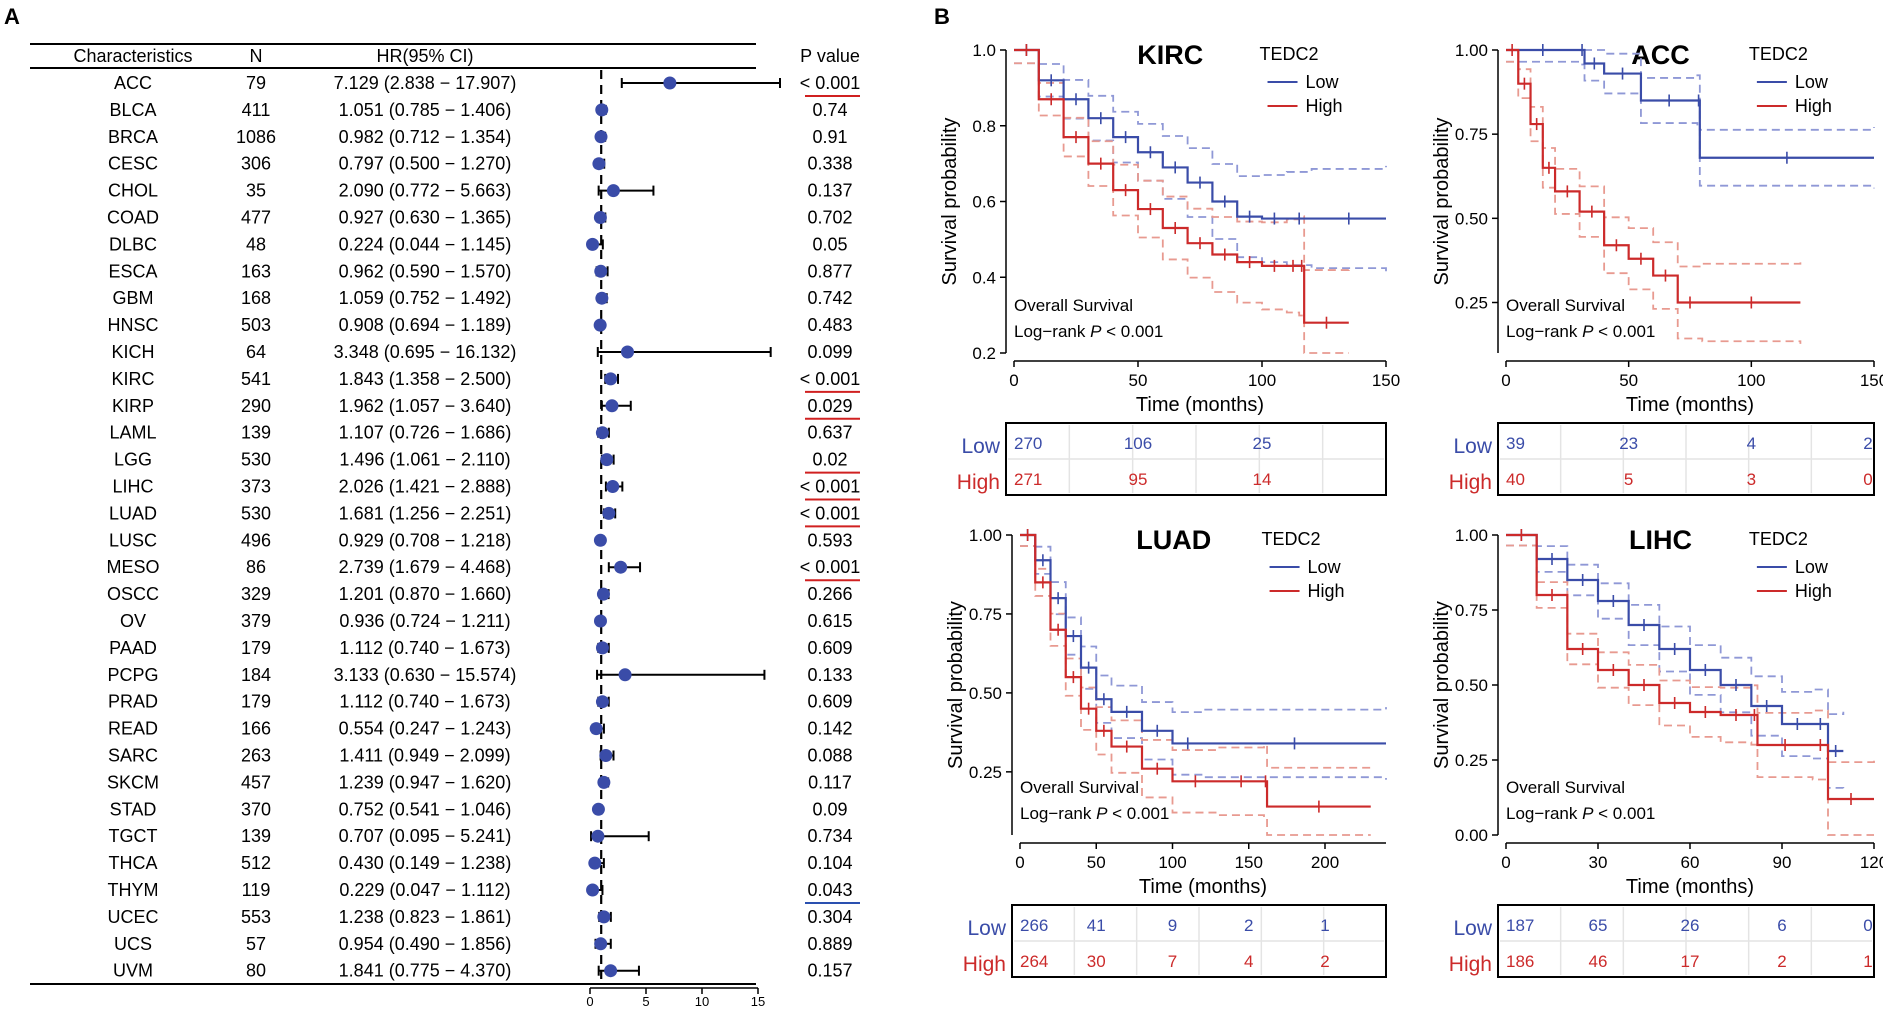 The height and width of the screenshot is (1009, 1883). What do you see at coordinates (483, 569) in the screenshot?
I see `forest-row: MESO 86 2.739 (1.679 − 4.468) < 0.001` at bounding box center [483, 569].